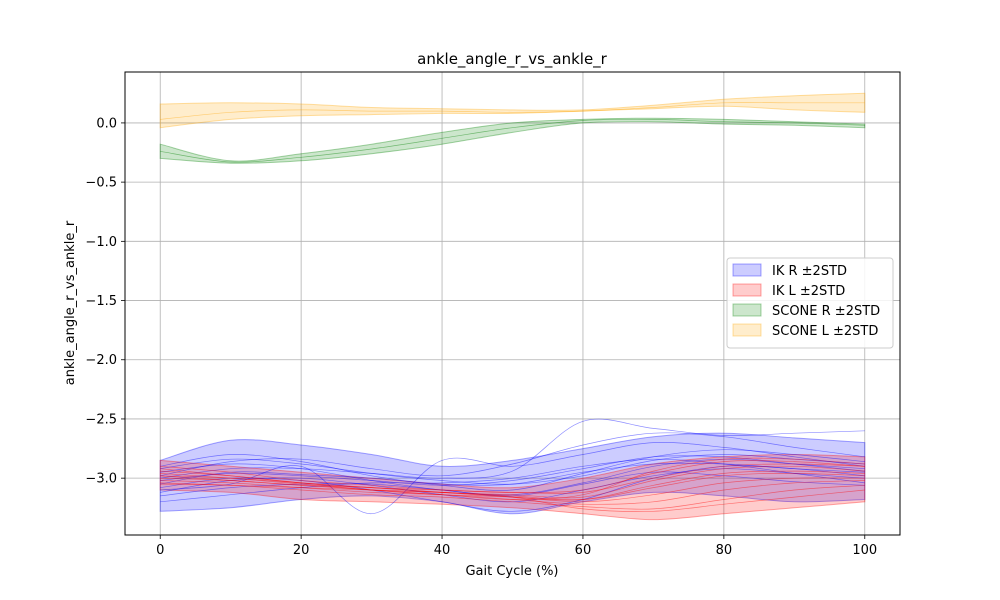  I want to click on x-axis-ticks: 0 20 40 60 80 100, so click(516, 546).